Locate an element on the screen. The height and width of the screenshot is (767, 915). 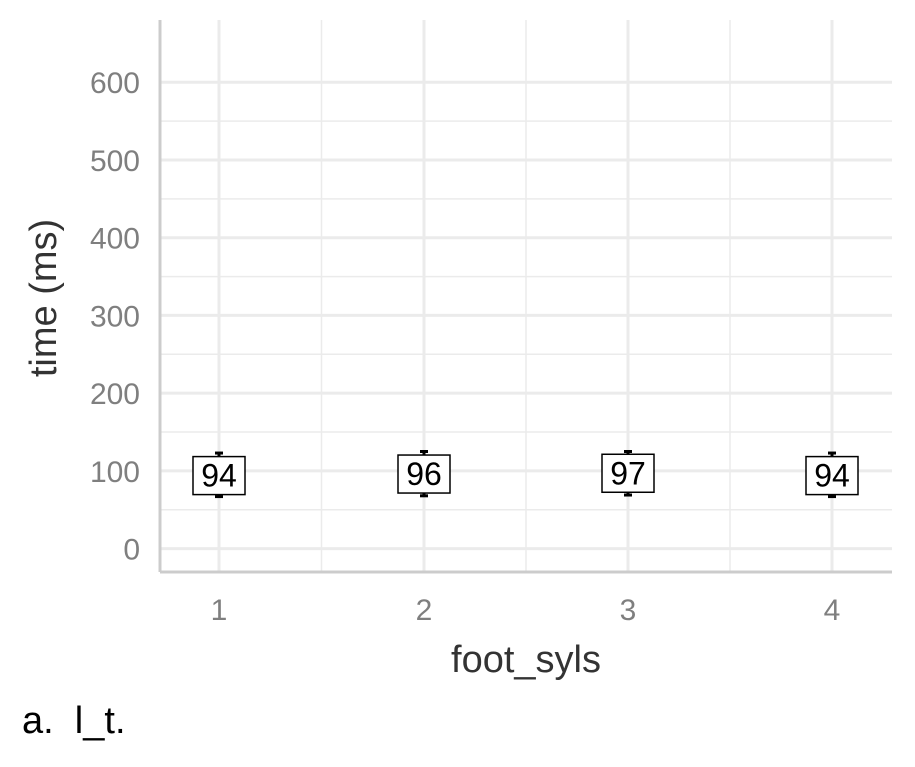
x-tick-label: 1 is located at coordinates (219, 610).